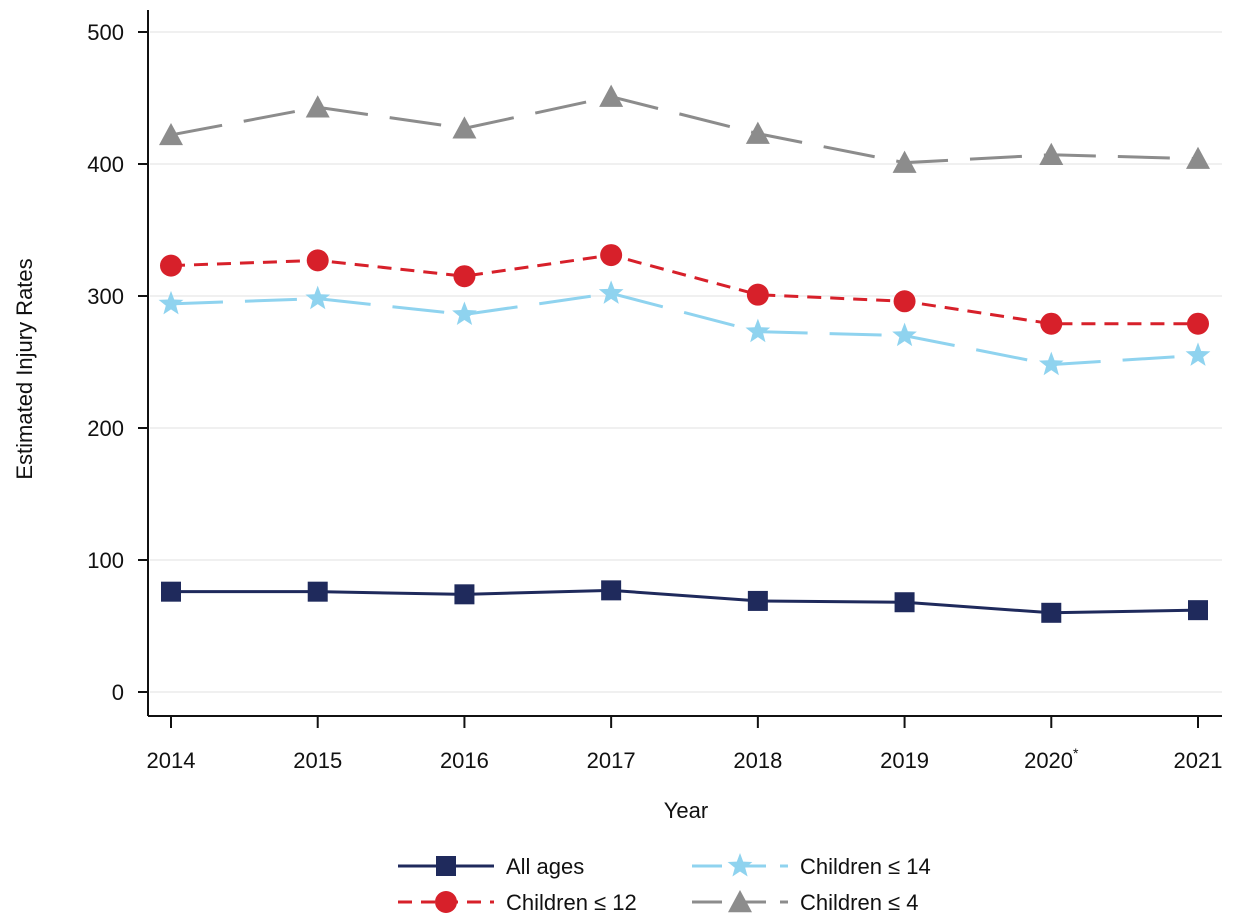  I want to click on x-tick-annotation: *, so click(1076, 753).